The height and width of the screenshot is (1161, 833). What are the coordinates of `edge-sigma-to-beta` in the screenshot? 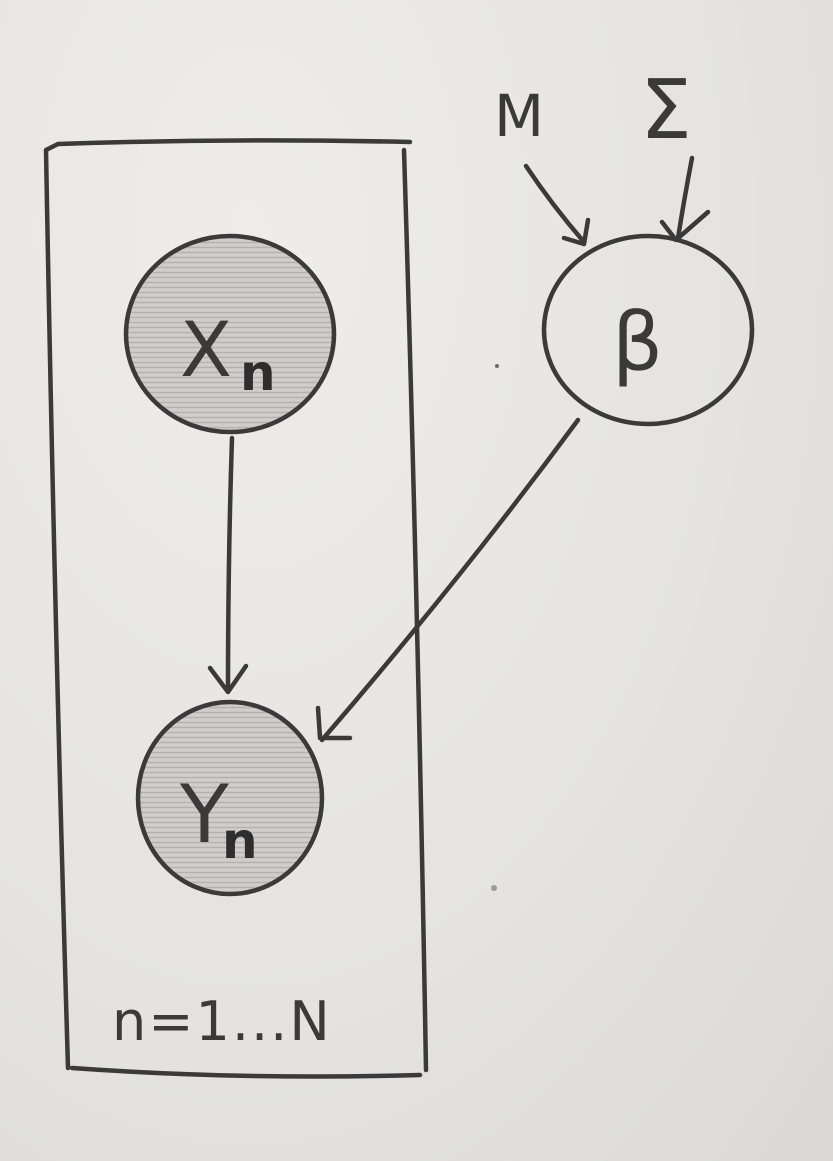 It's located at (685, 199).